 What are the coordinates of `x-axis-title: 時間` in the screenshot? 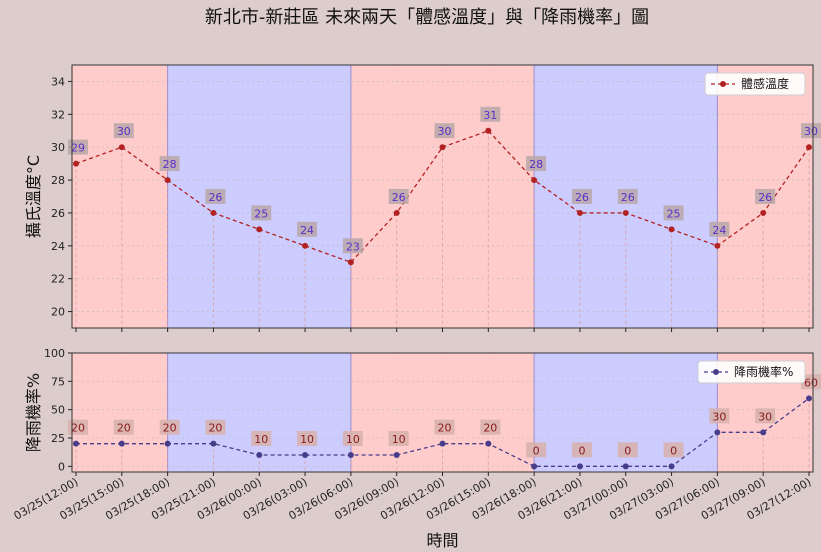 It's located at (442, 540).